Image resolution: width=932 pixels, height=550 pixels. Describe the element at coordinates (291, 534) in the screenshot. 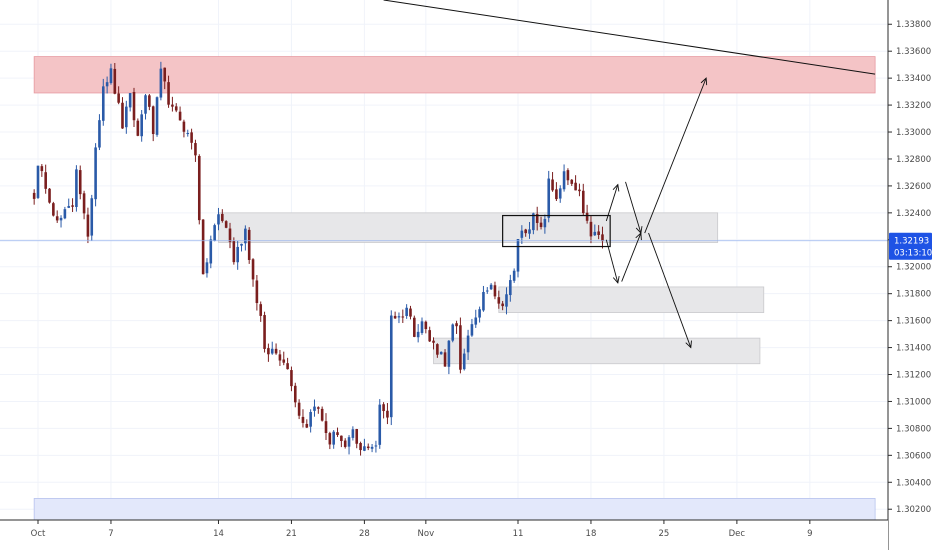

I see `time-tick-label: 21` at that location.